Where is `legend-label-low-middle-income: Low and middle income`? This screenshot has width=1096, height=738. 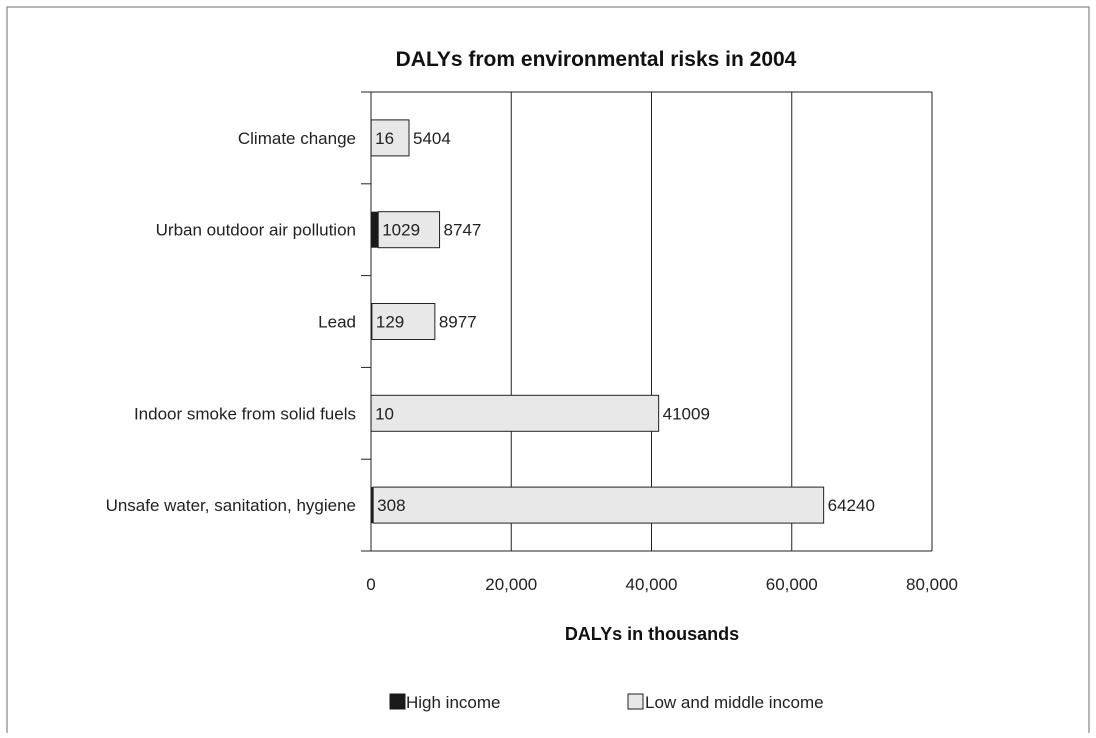 legend-label-low-middle-income: Low and middle income is located at coordinates (734, 702).